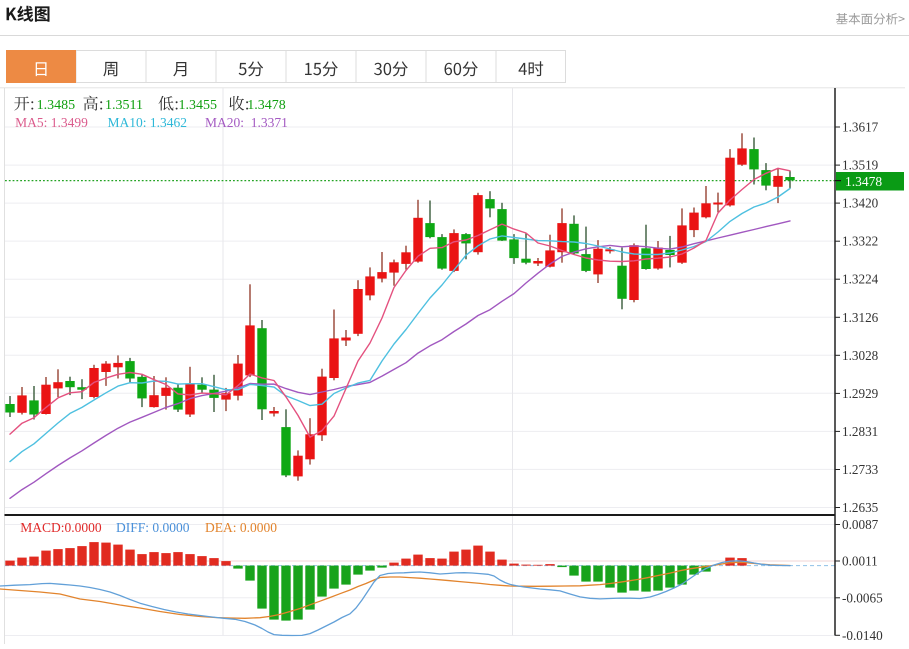 This screenshot has width=909, height=649. I want to click on svg-text: MA10: 1.3462, so click(148, 122).